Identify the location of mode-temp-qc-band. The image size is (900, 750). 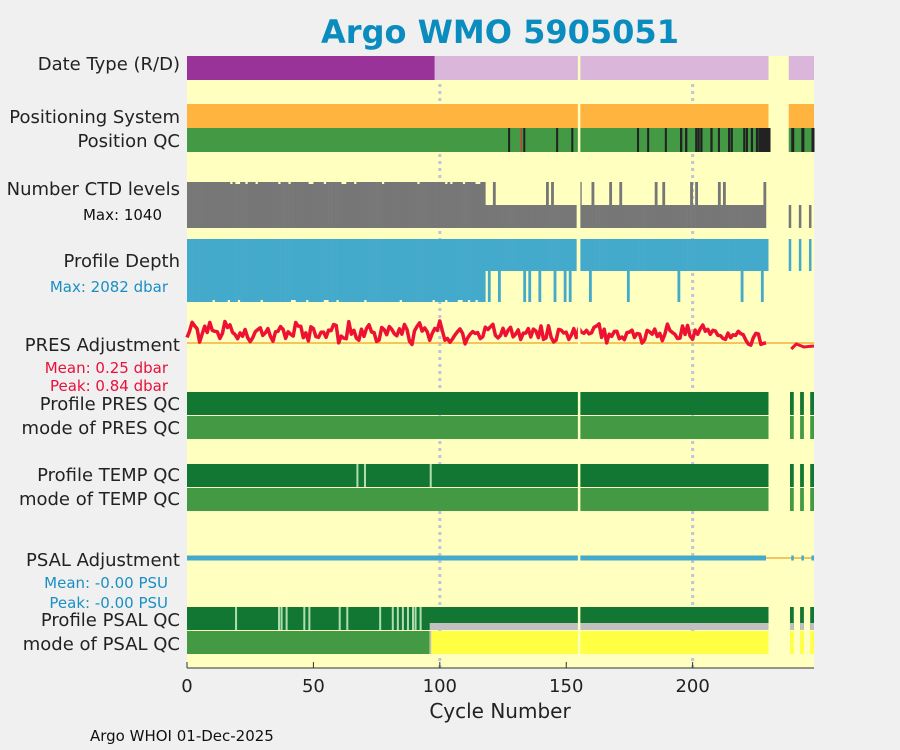
(478, 499).